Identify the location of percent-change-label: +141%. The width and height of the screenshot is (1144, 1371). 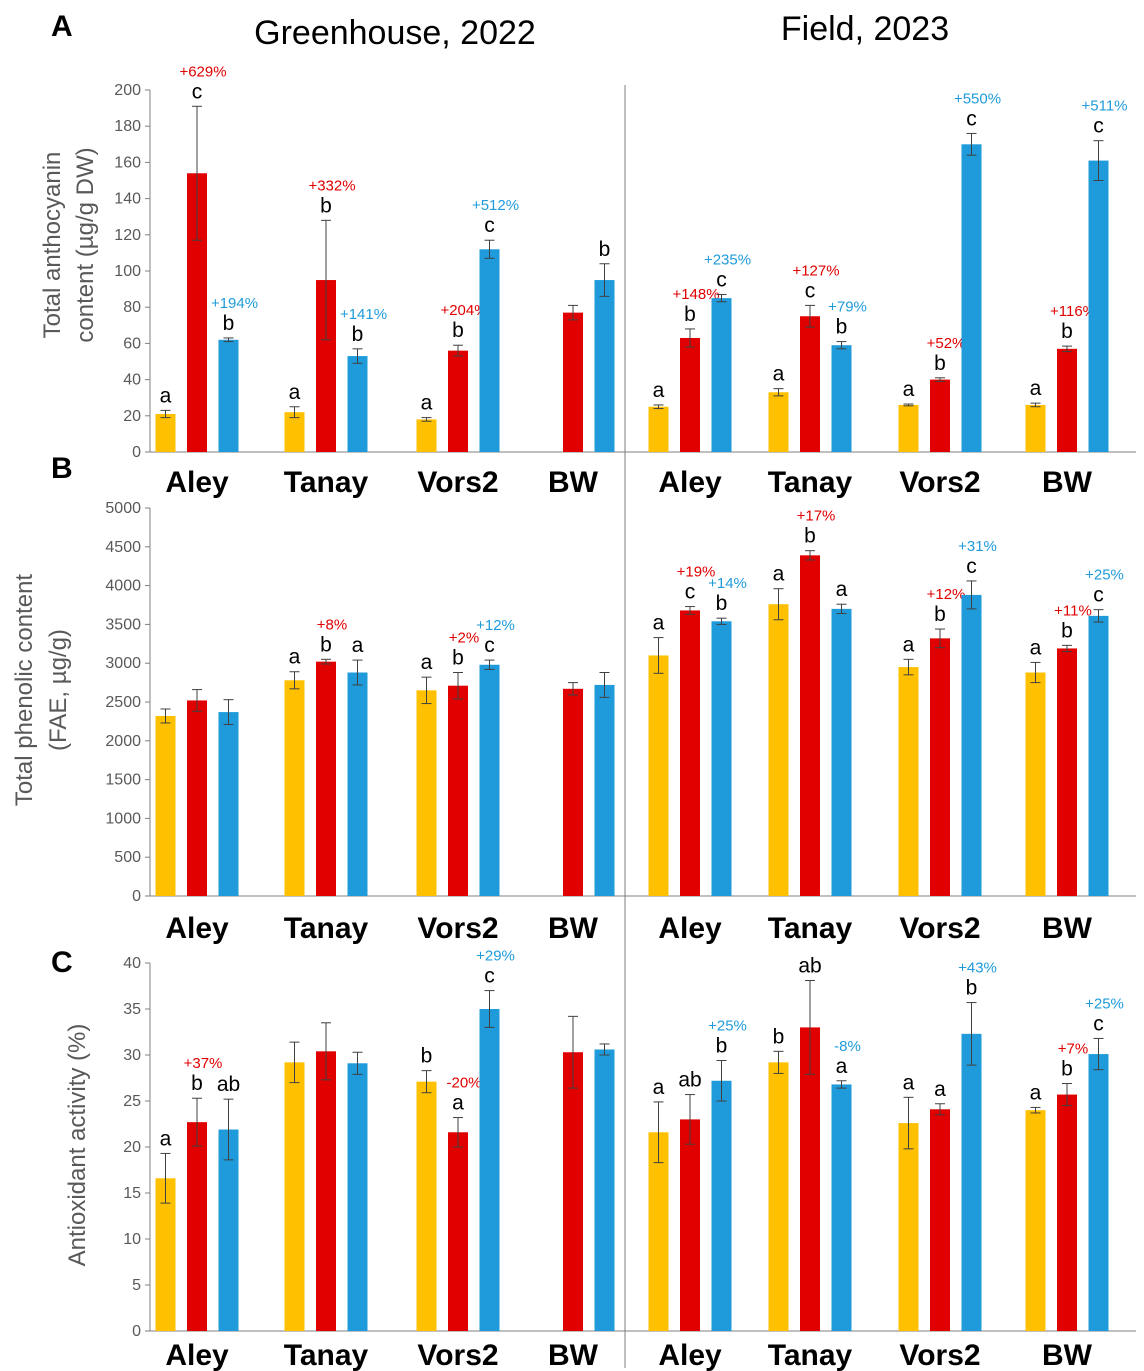
(363, 314).